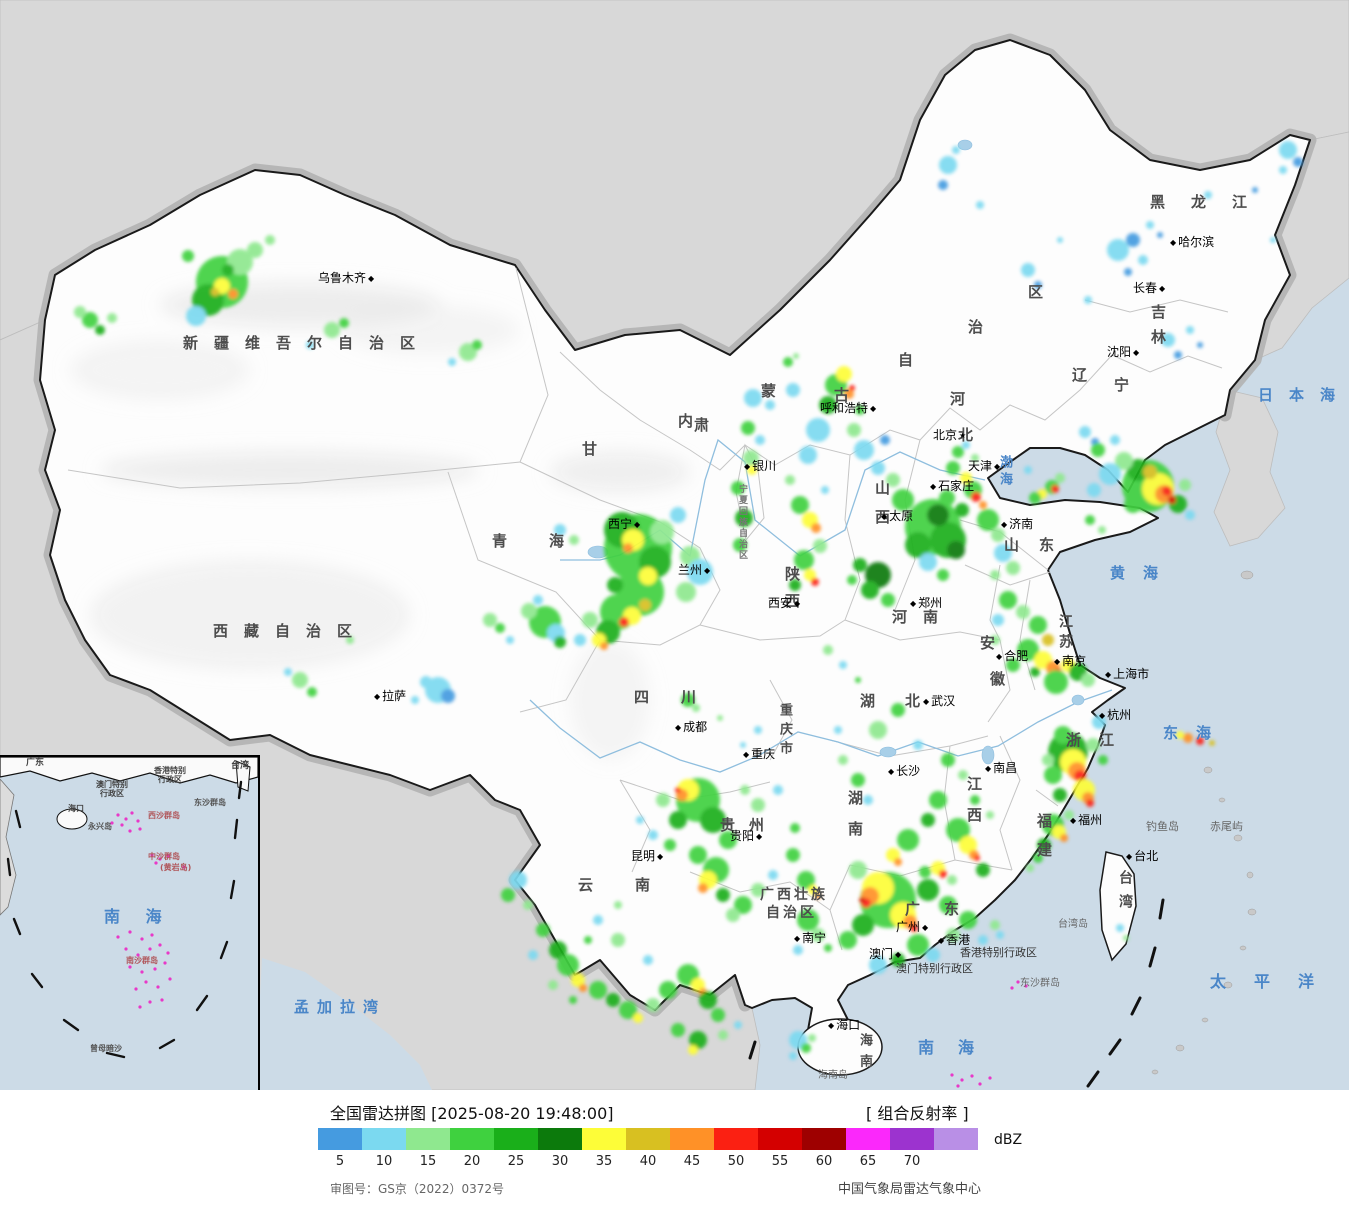 This screenshot has height=1208, width=1349. What do you see at coordinates (910, 1189) in the screenshot?
I see `organization: 中国气象局雷达气象中心` at bounding box center [910, 1189].